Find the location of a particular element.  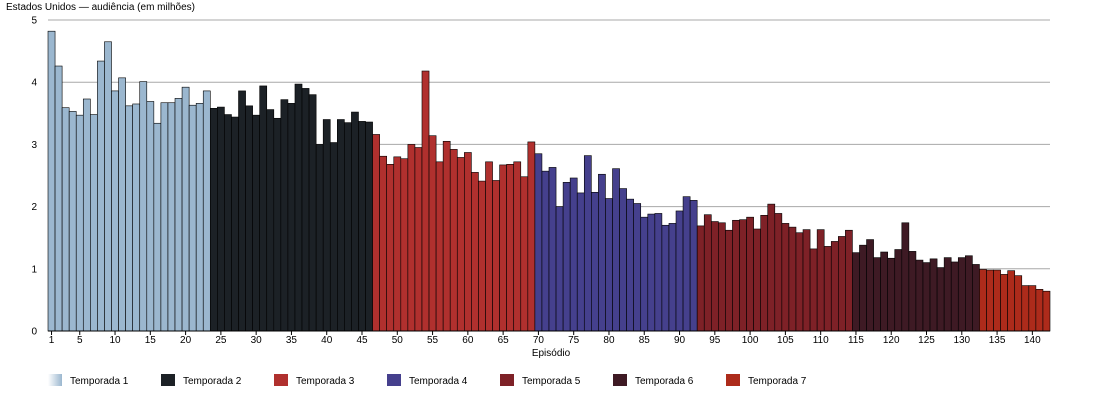

legend-label: Temporada 7 is located at coordinates (777, 381).